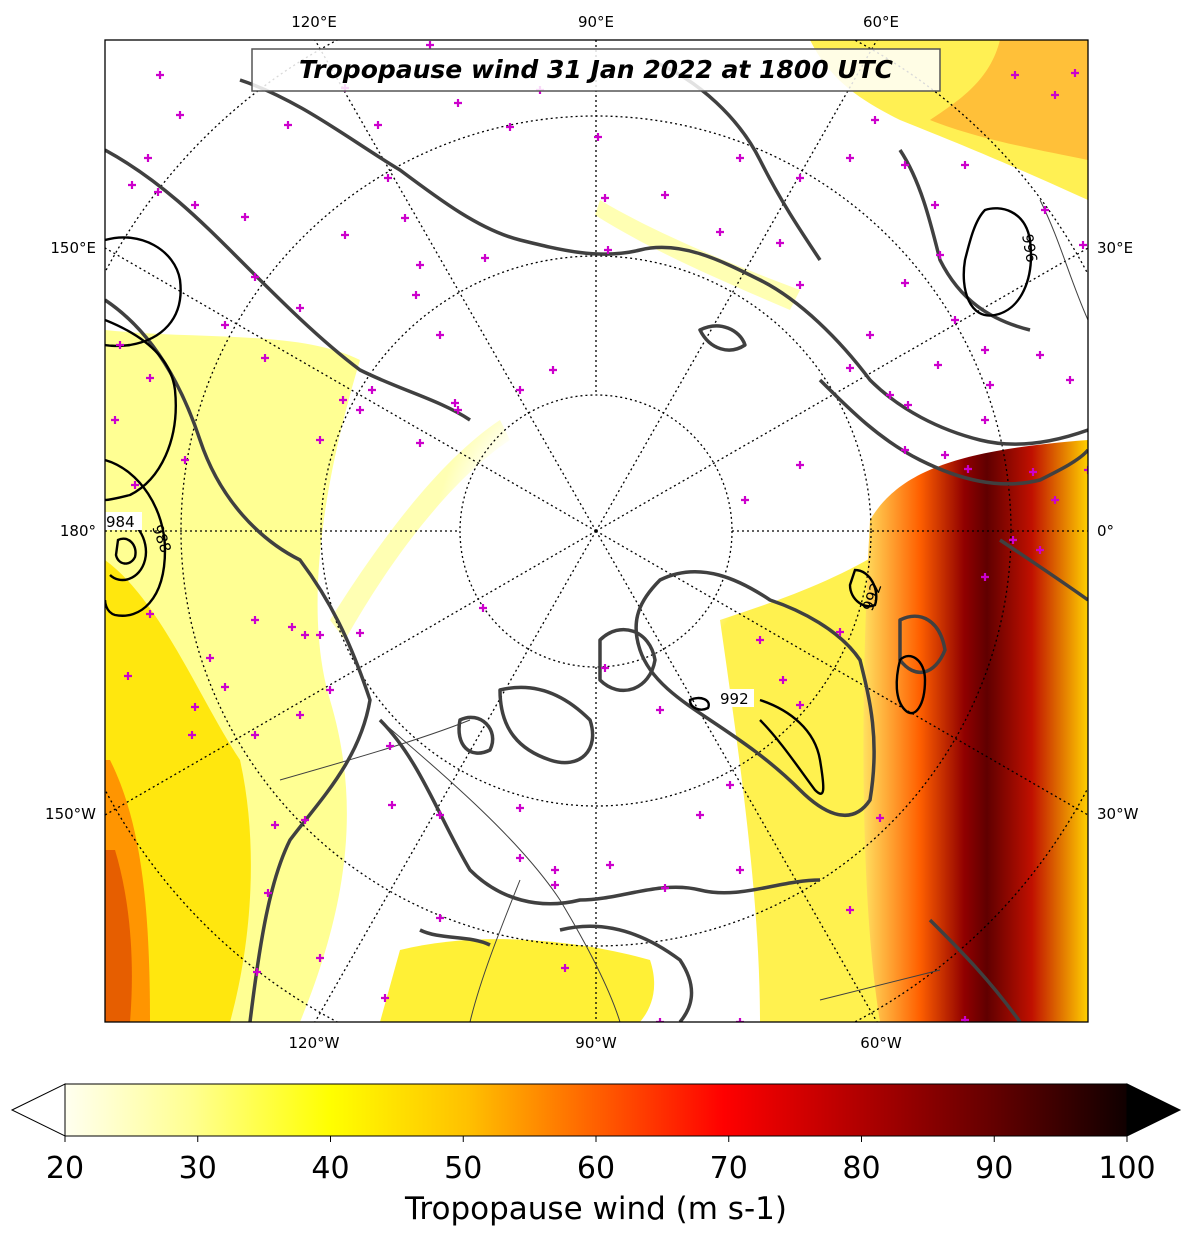  I want to click on lon-label-60w: 60°W, so click(881, 1043).